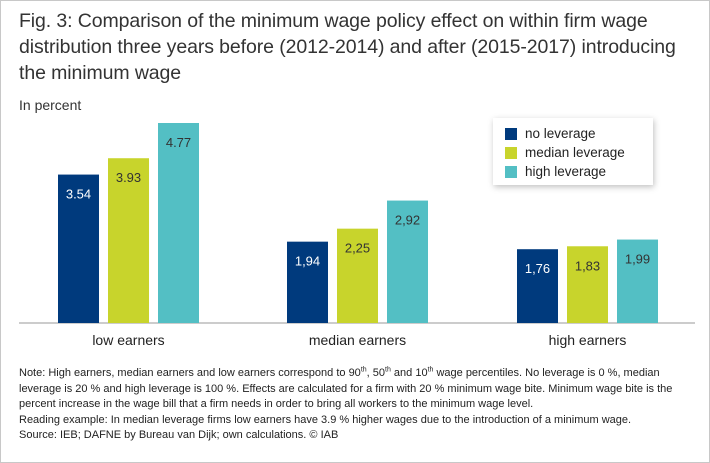 The width and height of the screenshot is (710, 463). I want to click on bar-high-earners-no-leverage, so click(537, 286).